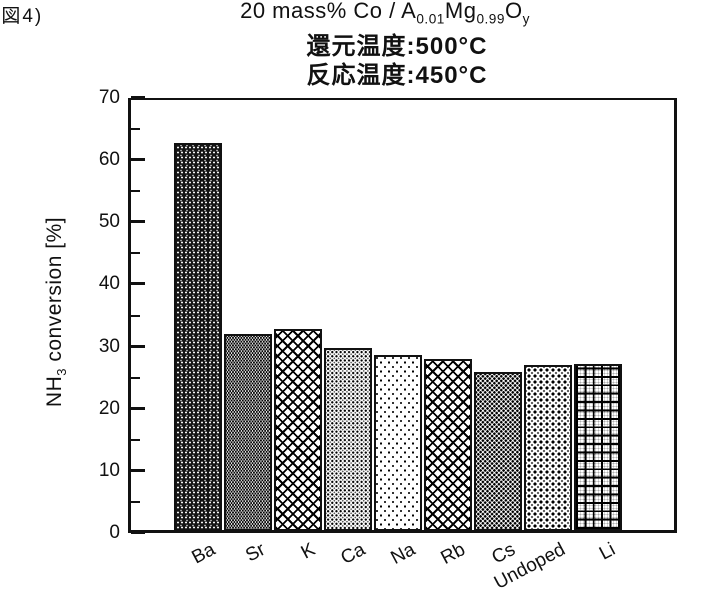 This screenshot has height=613, width=713. What do you see at coordinates (598, 447) in the screenshot?
I see `bar-li` at bounding box center [598, 447].